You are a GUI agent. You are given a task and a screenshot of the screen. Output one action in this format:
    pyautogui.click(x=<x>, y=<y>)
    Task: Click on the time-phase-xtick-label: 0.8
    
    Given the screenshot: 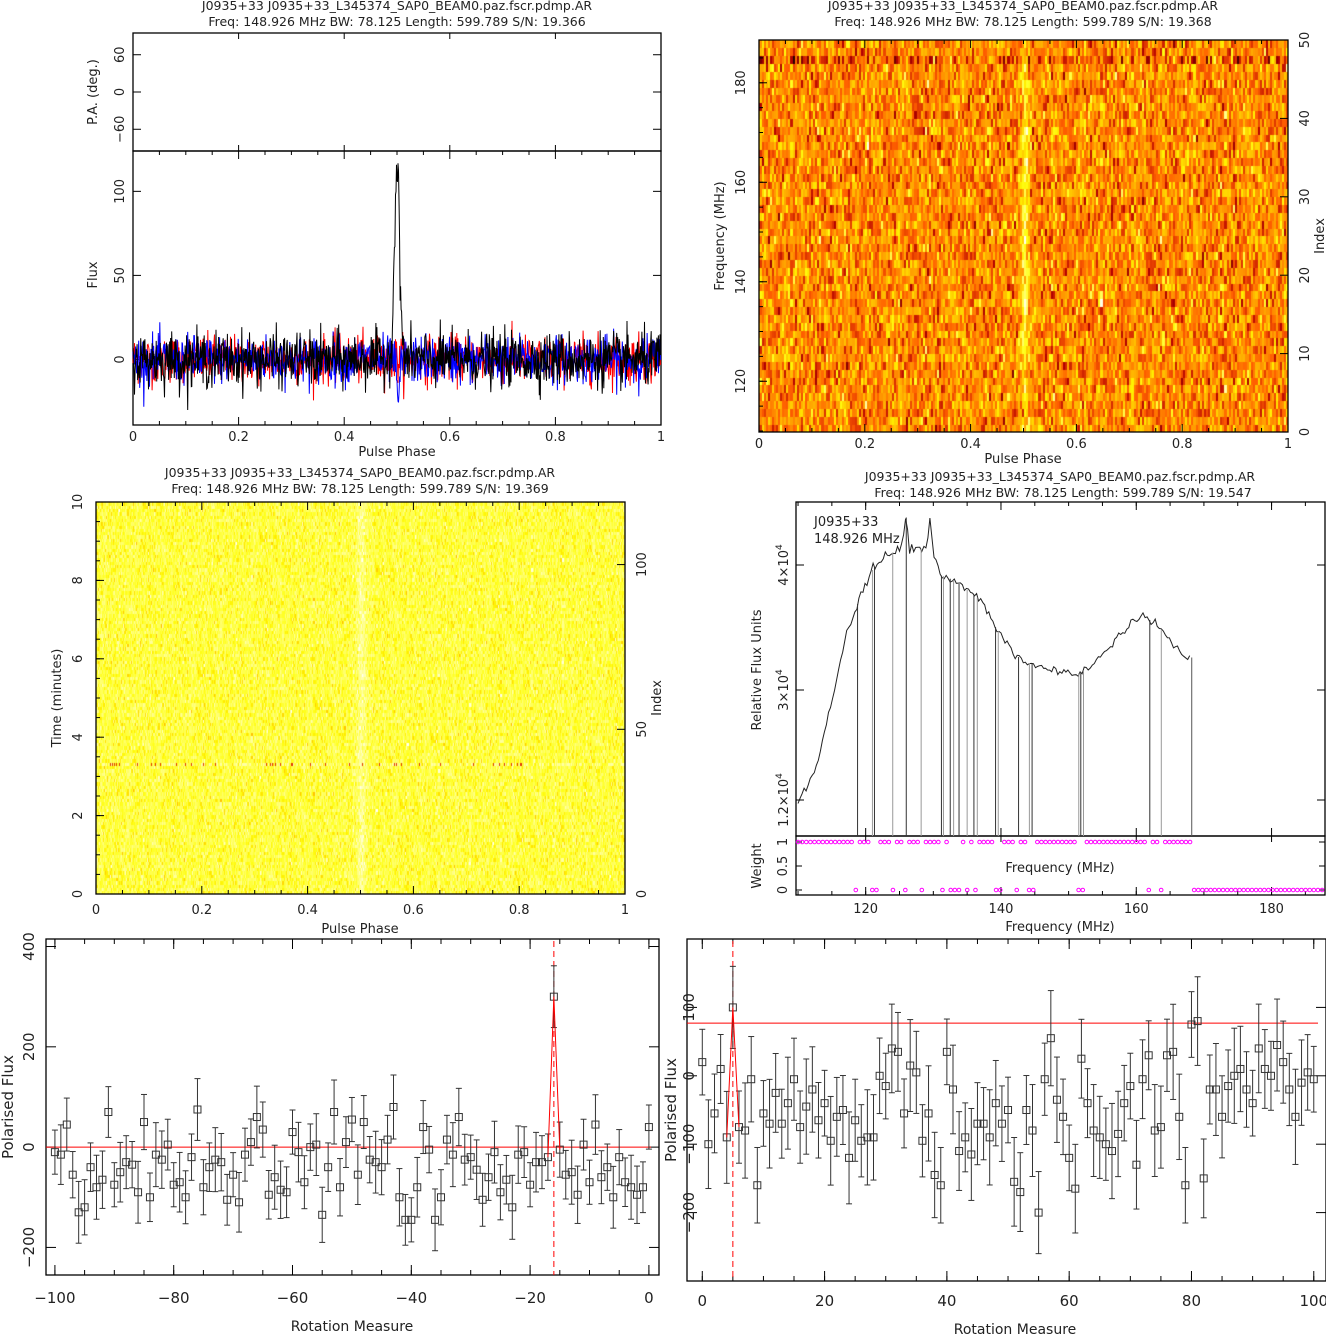 What is the action you would take?
    pyautogui.click(x=519, y=910)
    